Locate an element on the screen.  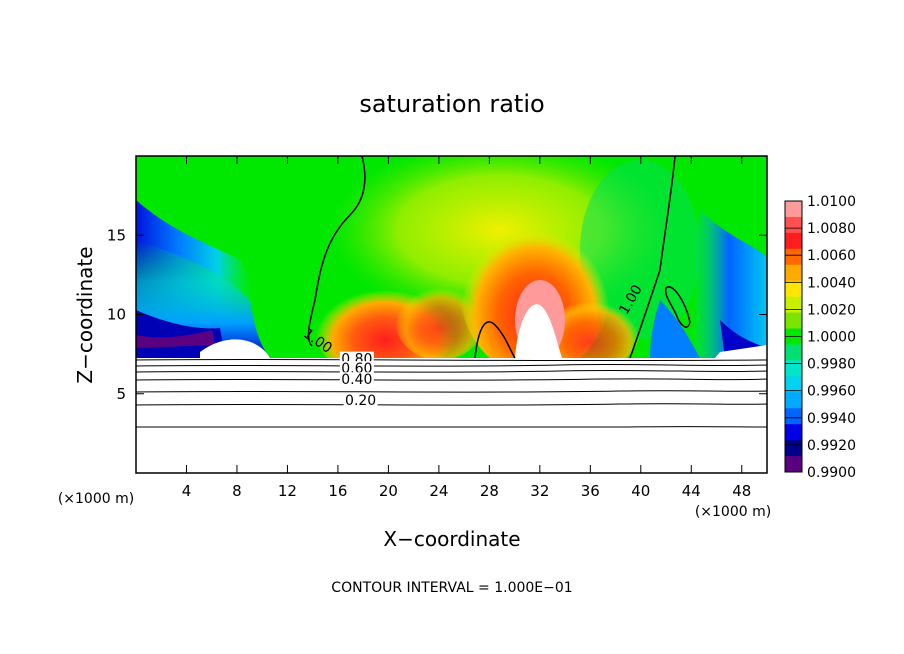
x-tick-label: 24 is located at coordinates (438, 491).